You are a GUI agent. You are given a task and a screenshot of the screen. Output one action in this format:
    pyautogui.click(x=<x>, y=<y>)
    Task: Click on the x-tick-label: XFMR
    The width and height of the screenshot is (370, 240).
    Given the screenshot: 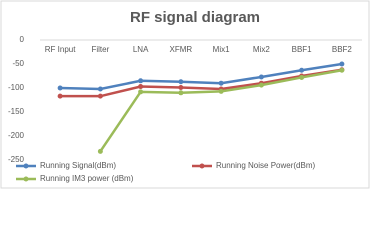 What is the action you would take?
    pyautogui.click(x=181, y=49)
    